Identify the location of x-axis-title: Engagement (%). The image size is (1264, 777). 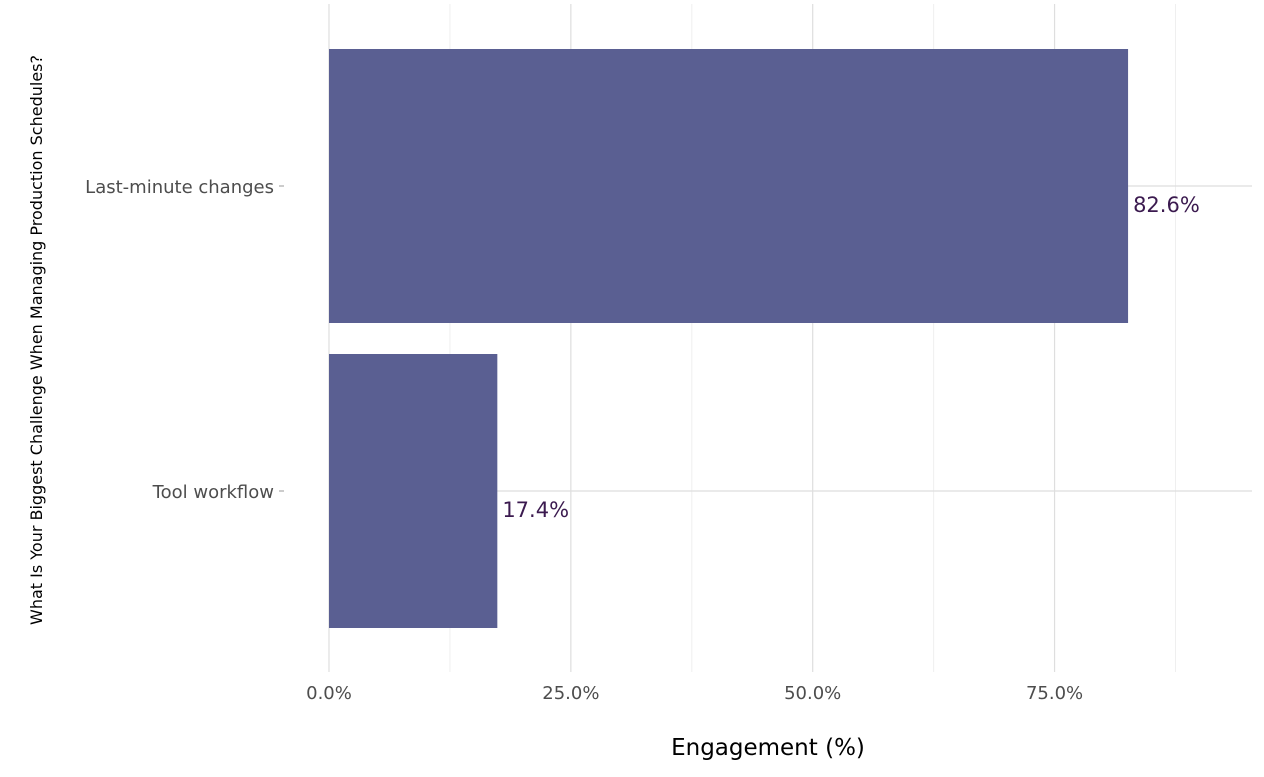
(768, 748).